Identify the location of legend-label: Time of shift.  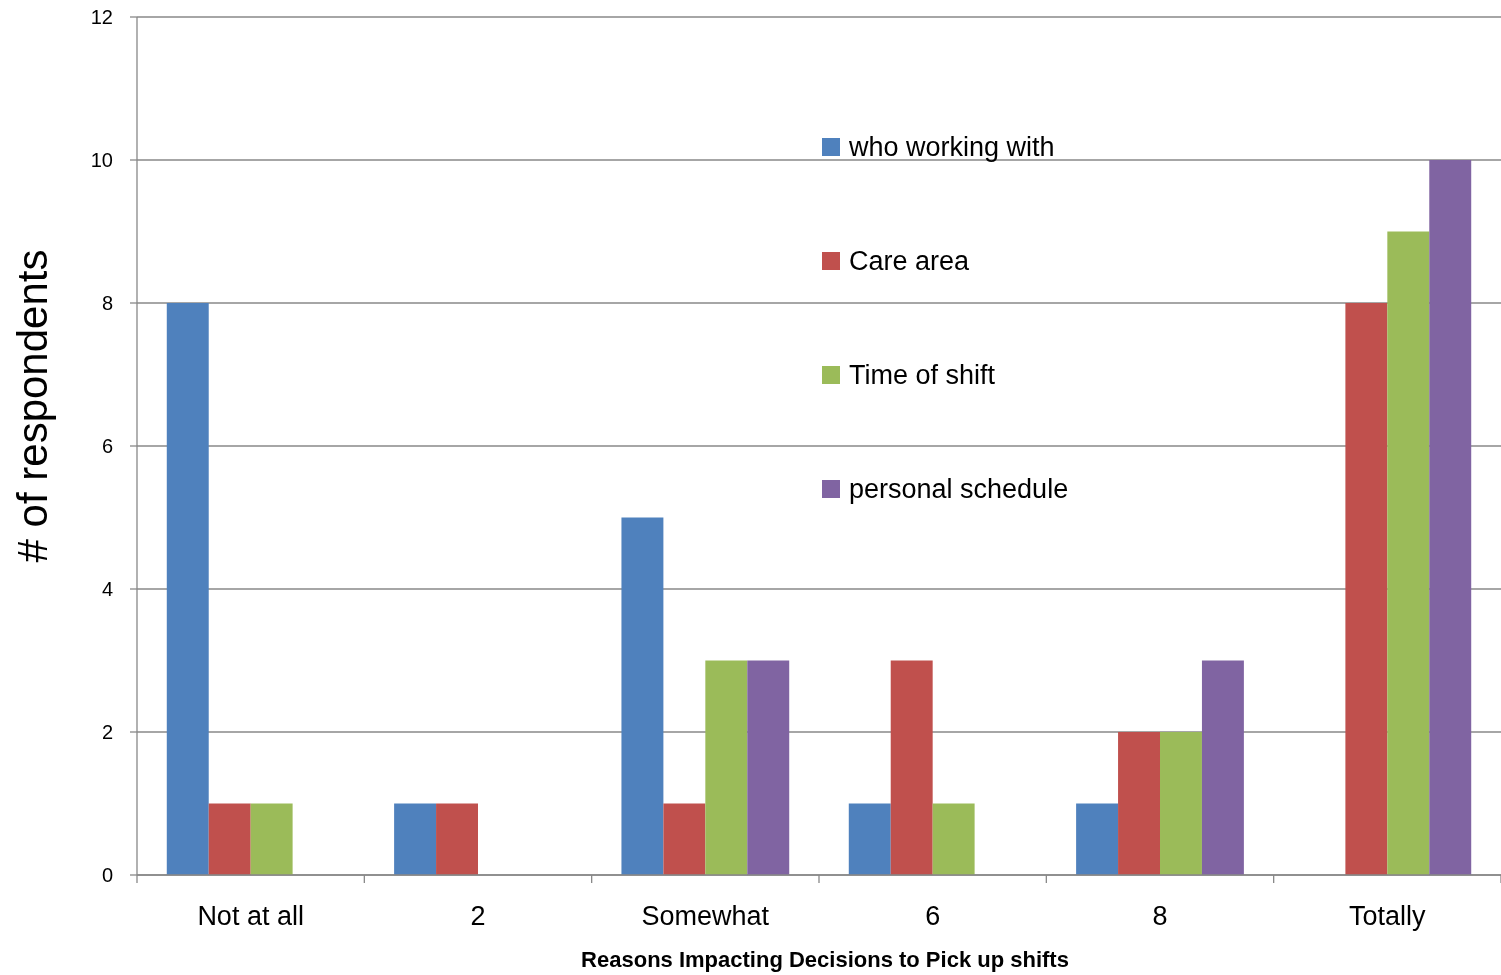
(922, 375).